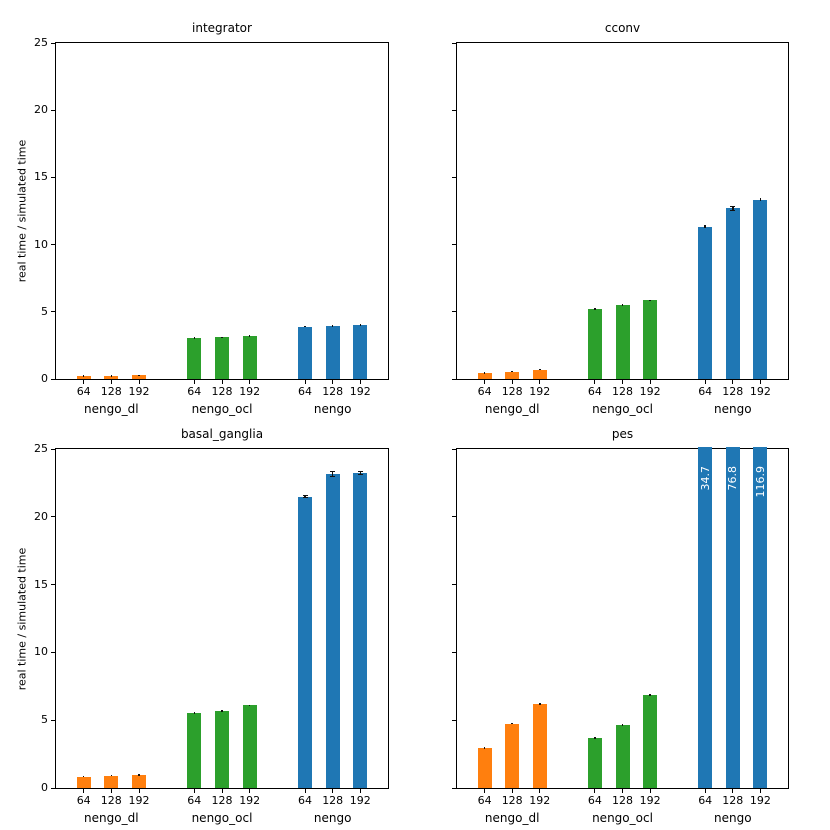  Describe the element at coordinates (705, 478) in the screenshot. I see `bar-value-label: 34.7` at that location.